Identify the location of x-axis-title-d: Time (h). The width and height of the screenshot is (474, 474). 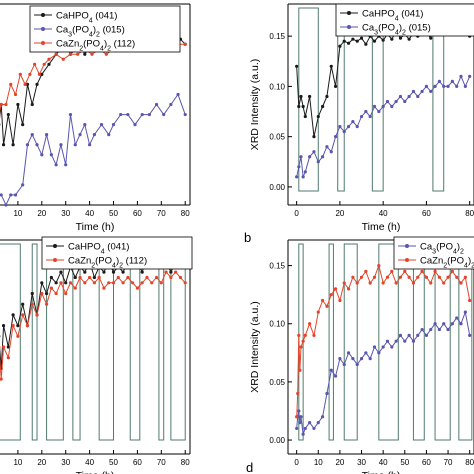
(381, 472).